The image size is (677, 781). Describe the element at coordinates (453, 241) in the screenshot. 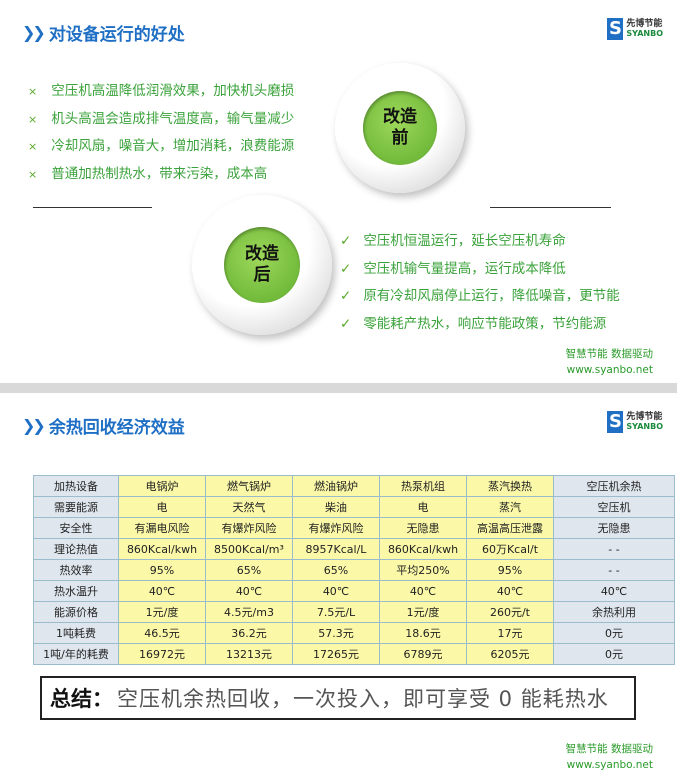

I see `pro-item: ✓ 空压机恒温运行，延长空压机寿命` at that location.